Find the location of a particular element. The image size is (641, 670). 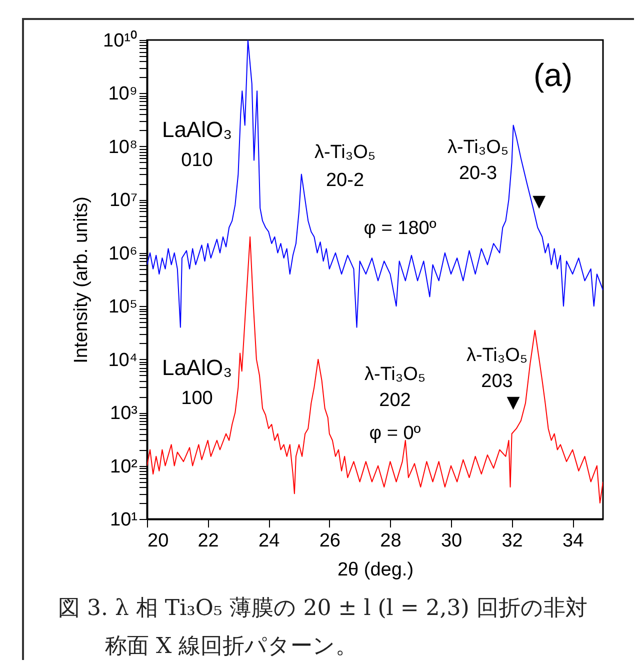

x-axis-title: 2θ (deg.) is located at coordinates (375, 570).